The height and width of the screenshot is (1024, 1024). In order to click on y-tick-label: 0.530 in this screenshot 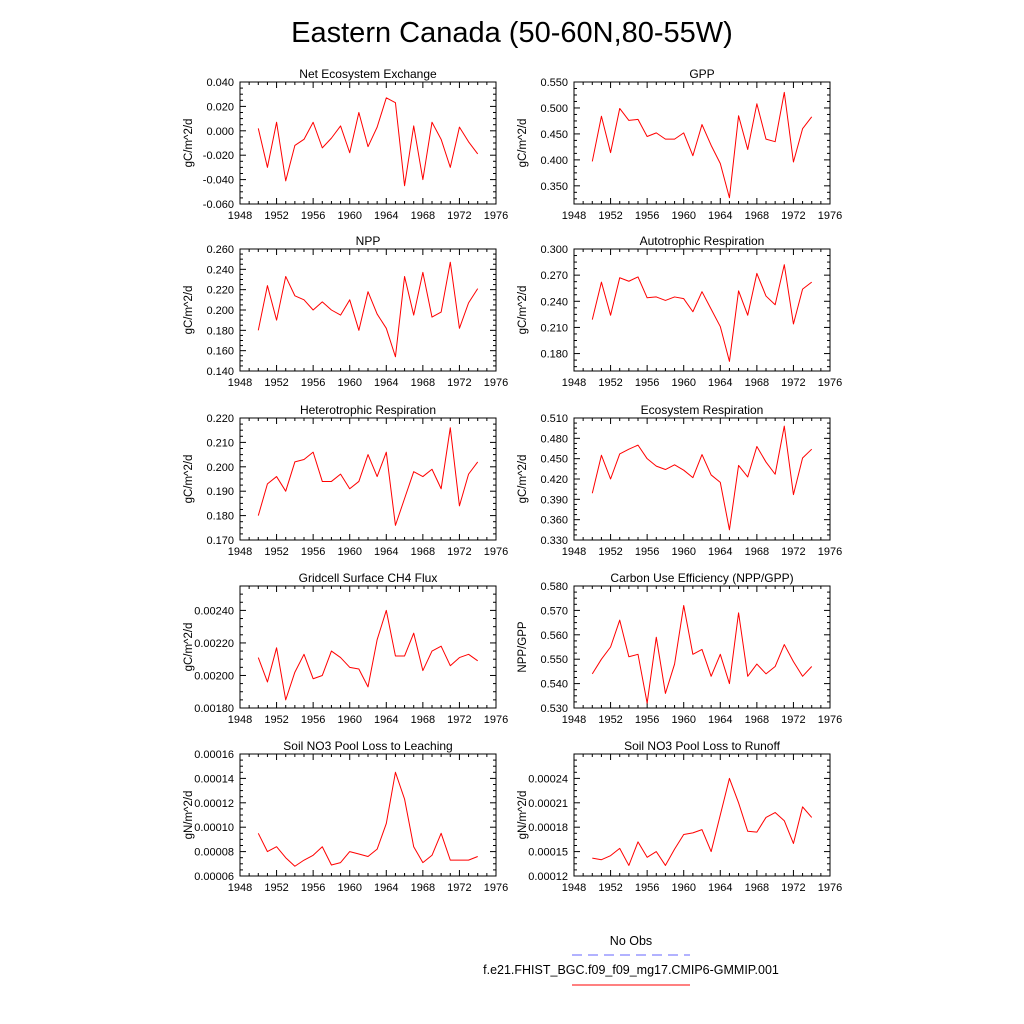, I will do `click(554, 709)`.